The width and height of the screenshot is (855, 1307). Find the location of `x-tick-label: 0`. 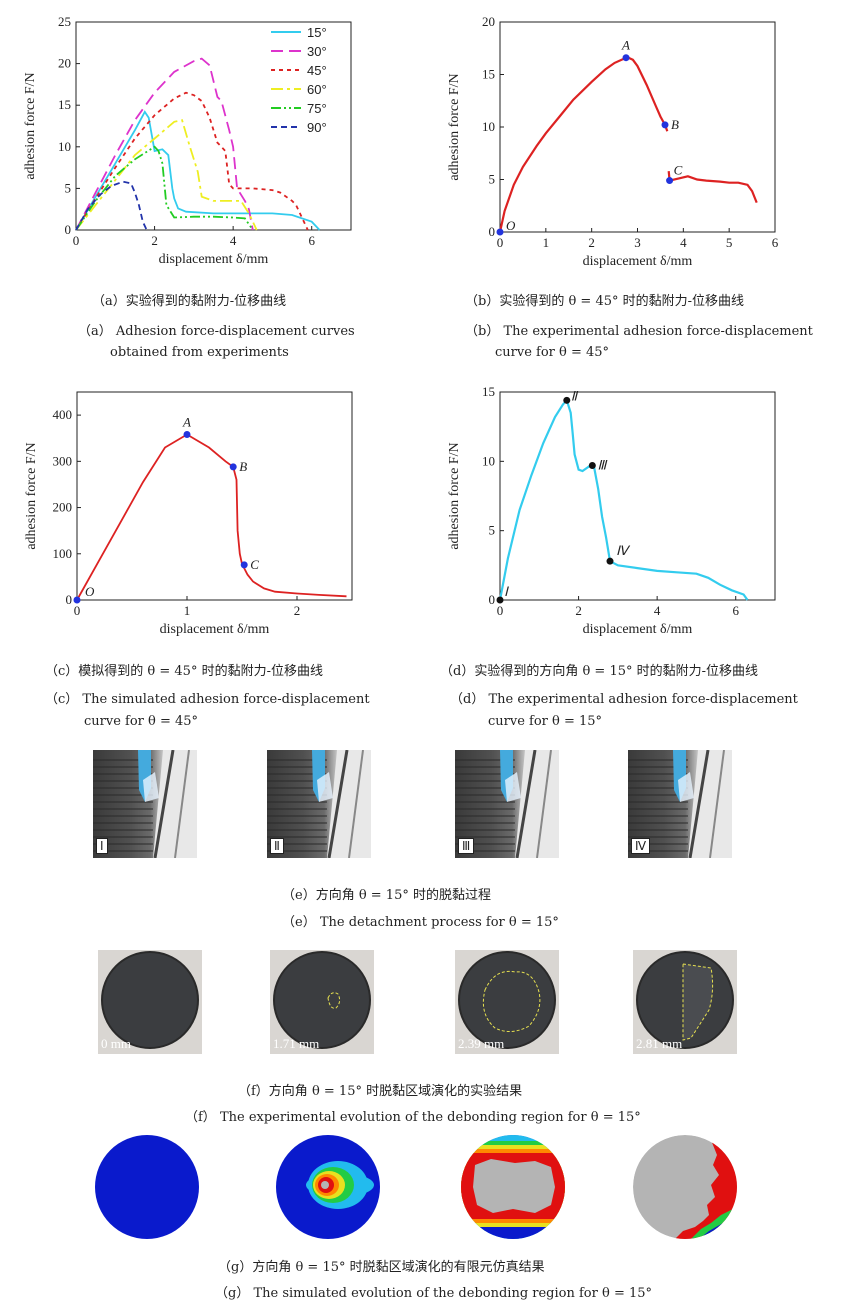

x-tick-label: 0 is located at coordinates (76, 240).